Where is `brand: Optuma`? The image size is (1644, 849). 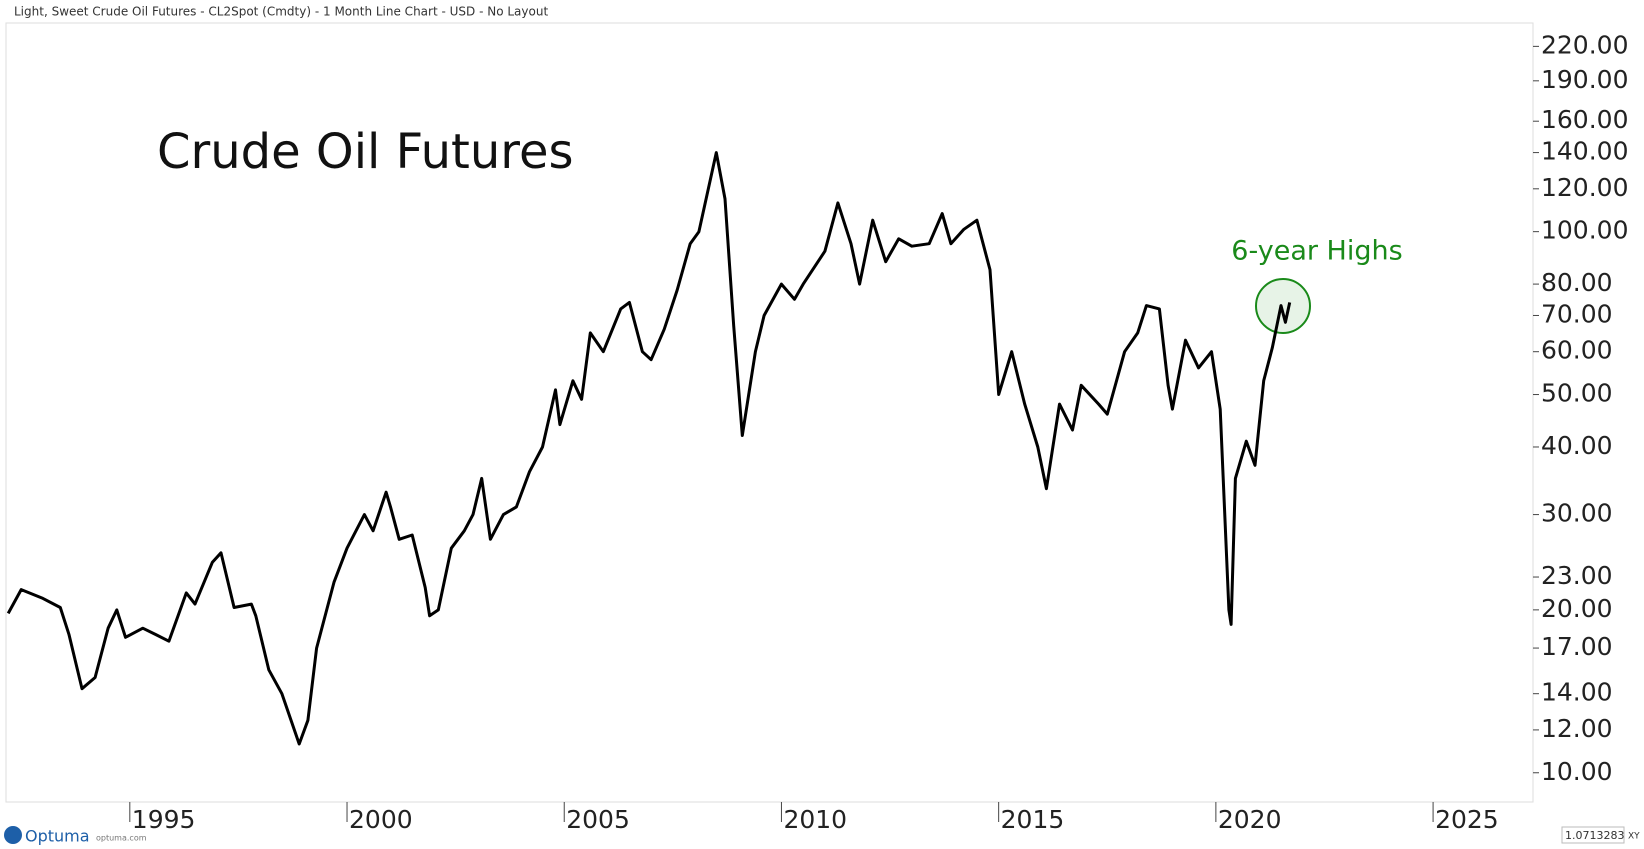
brand: Optuma is located at coordinates (57, 836).